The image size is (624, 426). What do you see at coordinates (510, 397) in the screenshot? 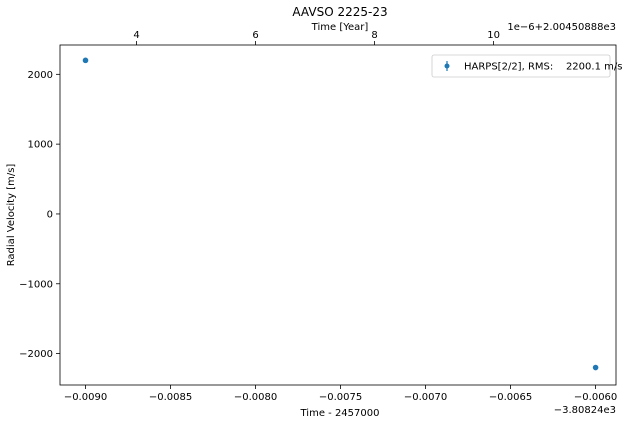
I see `x-tick-label: −0.0065` at bounding box center [510, 397].